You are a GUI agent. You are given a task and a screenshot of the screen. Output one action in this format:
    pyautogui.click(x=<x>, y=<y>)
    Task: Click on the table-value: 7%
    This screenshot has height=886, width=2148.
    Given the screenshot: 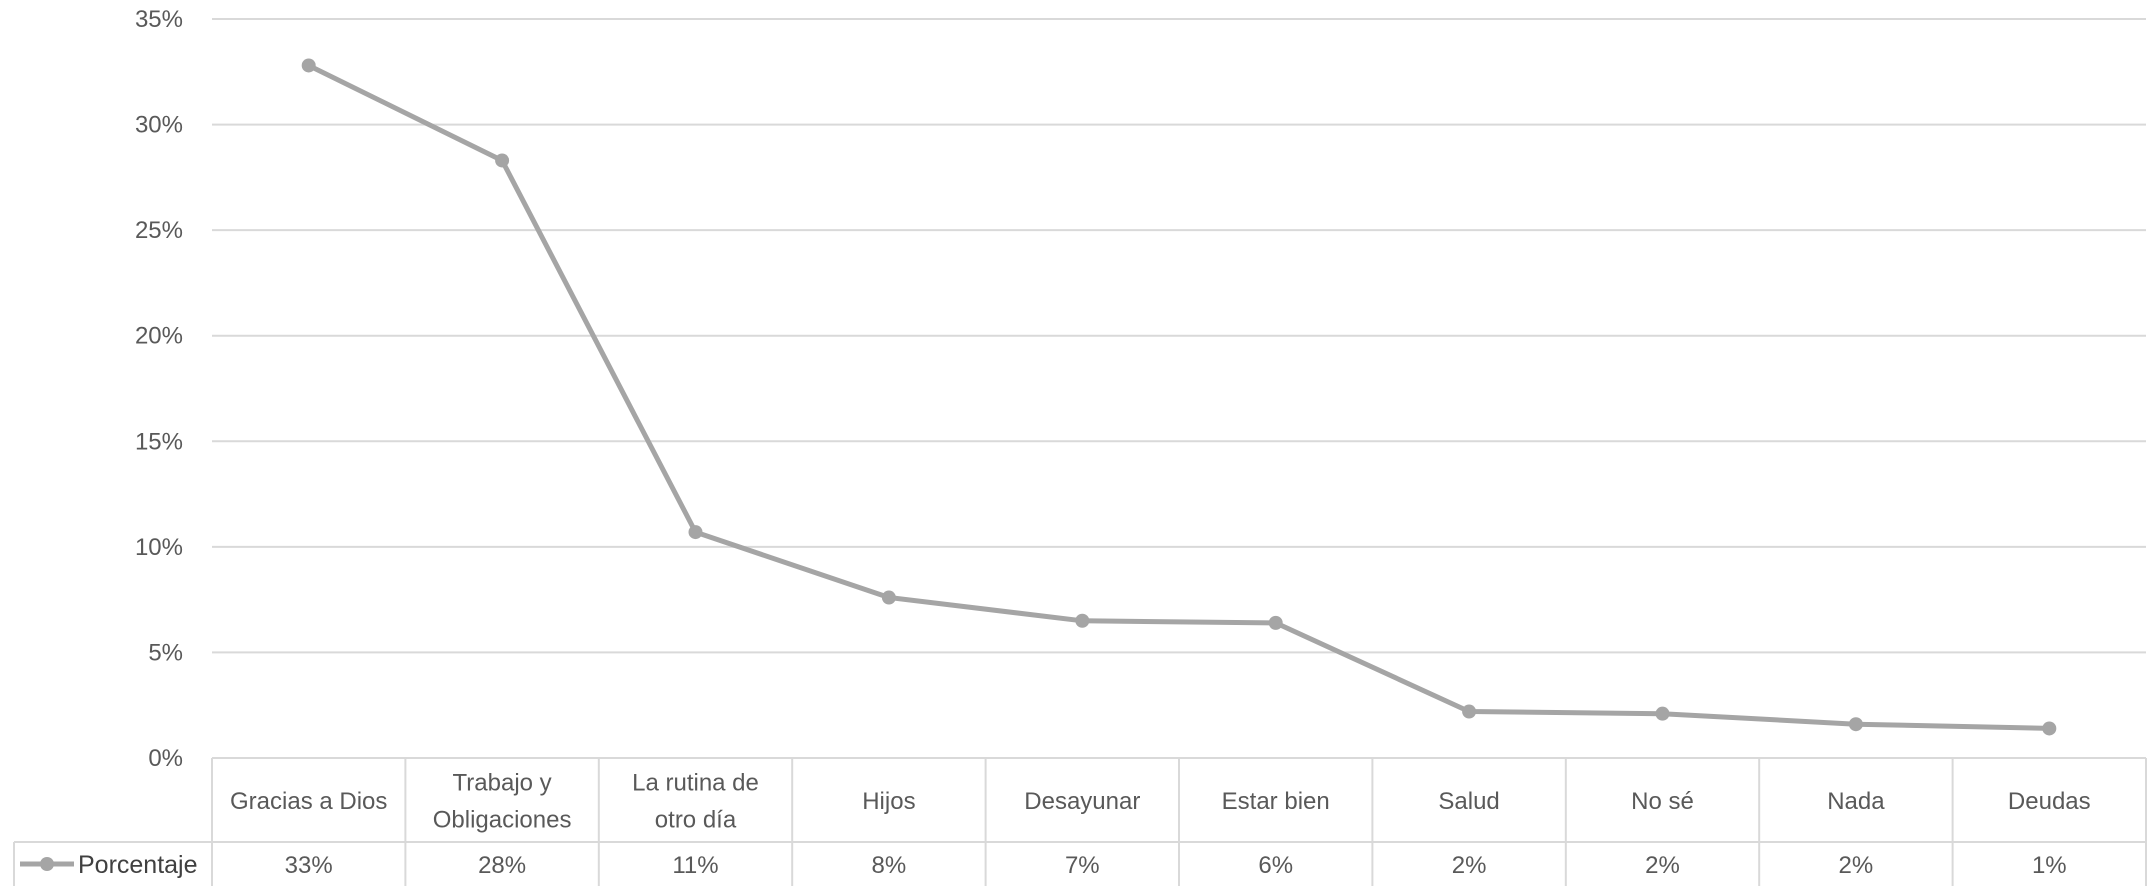 What is the action you would take?
    pyautogui.click(x=1082, y=865)
    